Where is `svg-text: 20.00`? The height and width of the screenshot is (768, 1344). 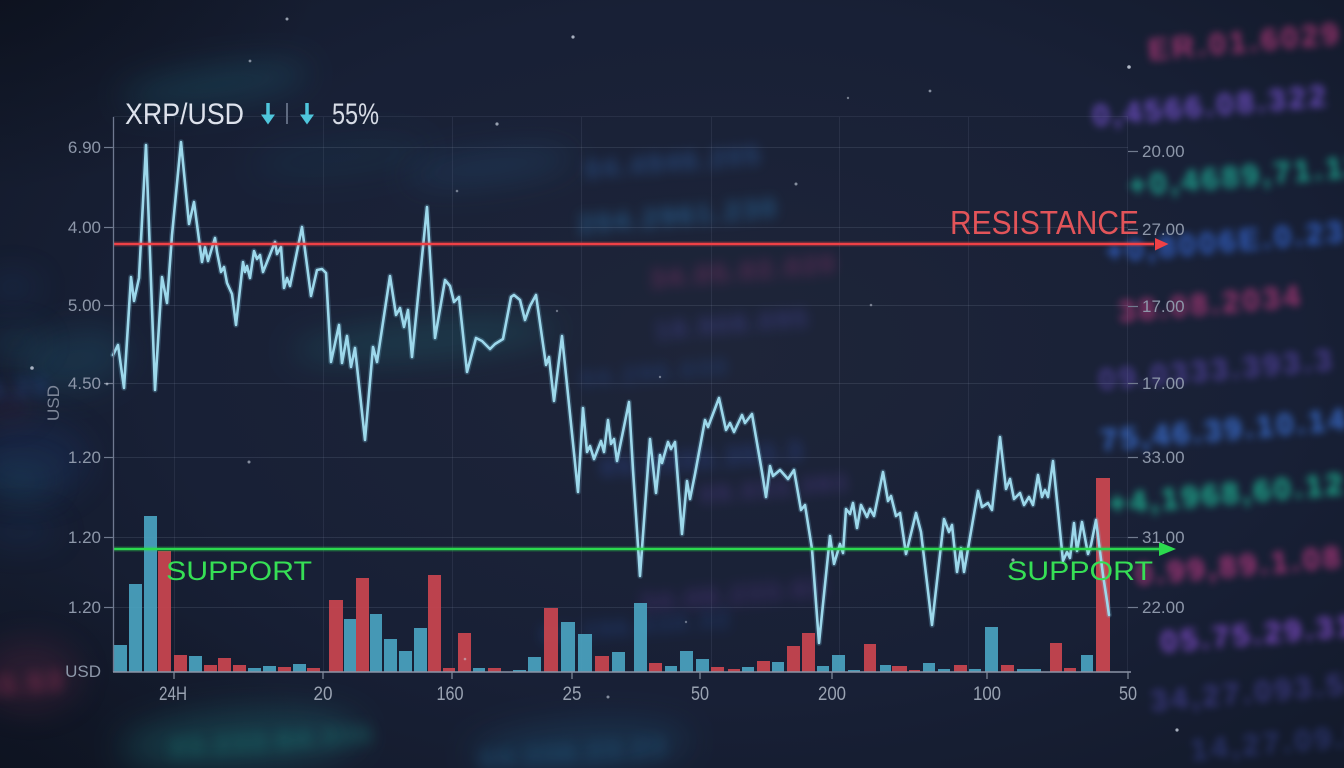
svg-text: 20.00 is located at coordinates (1163, 151).